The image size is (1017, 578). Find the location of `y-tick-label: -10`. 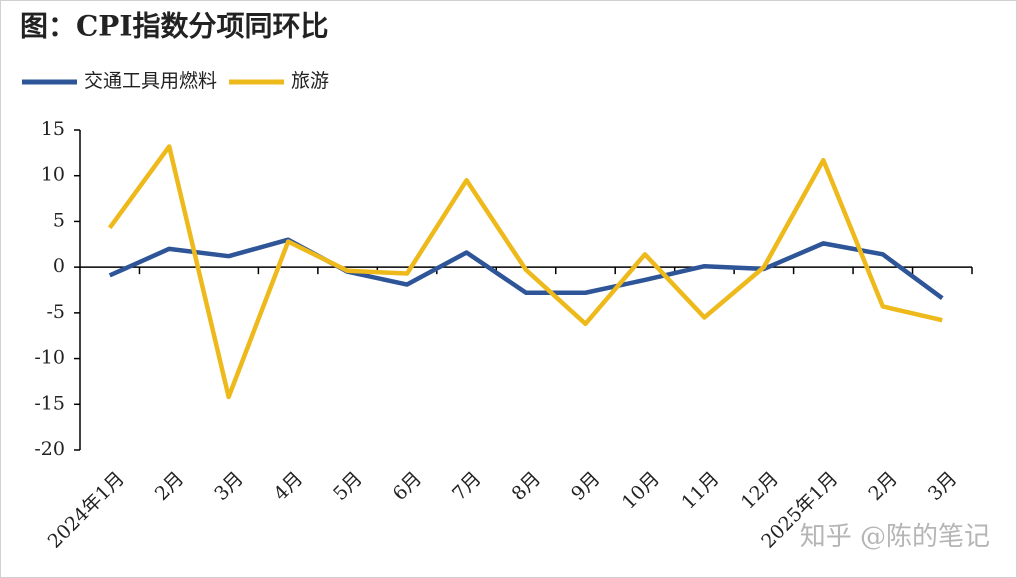

y-tick-label: -10 is located at coordinates (49, 358).